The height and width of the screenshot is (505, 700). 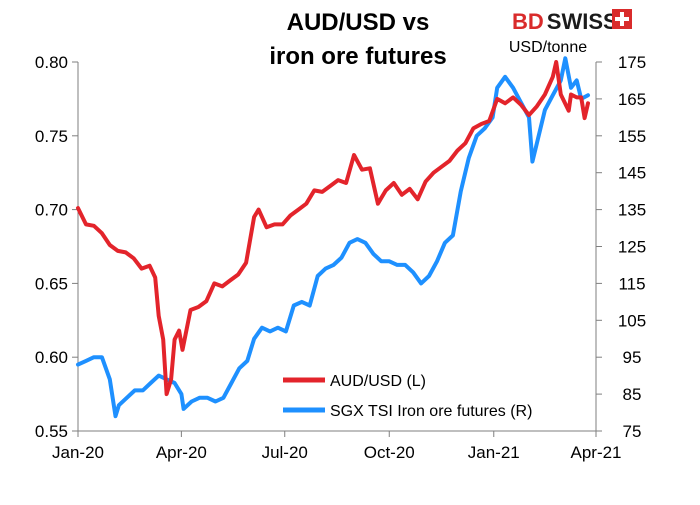 I want to click on left-axis-tick-label: 0.55, so click(x=51, y=431).